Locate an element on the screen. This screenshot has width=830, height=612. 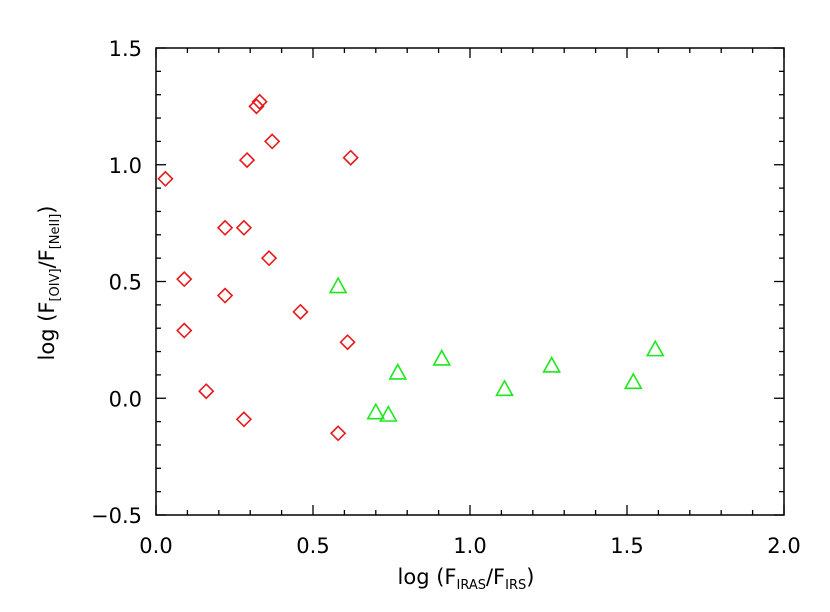
x-axis-label-sub1: IRAS is located at coordinates (471, 585).